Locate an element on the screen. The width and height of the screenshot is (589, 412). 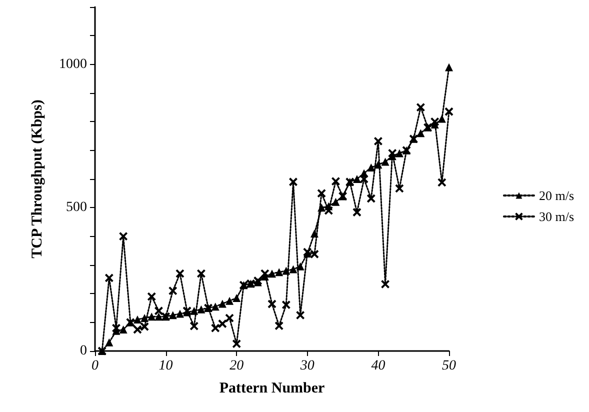
x-tick-label: 40 is located at coordinates (378, 366).